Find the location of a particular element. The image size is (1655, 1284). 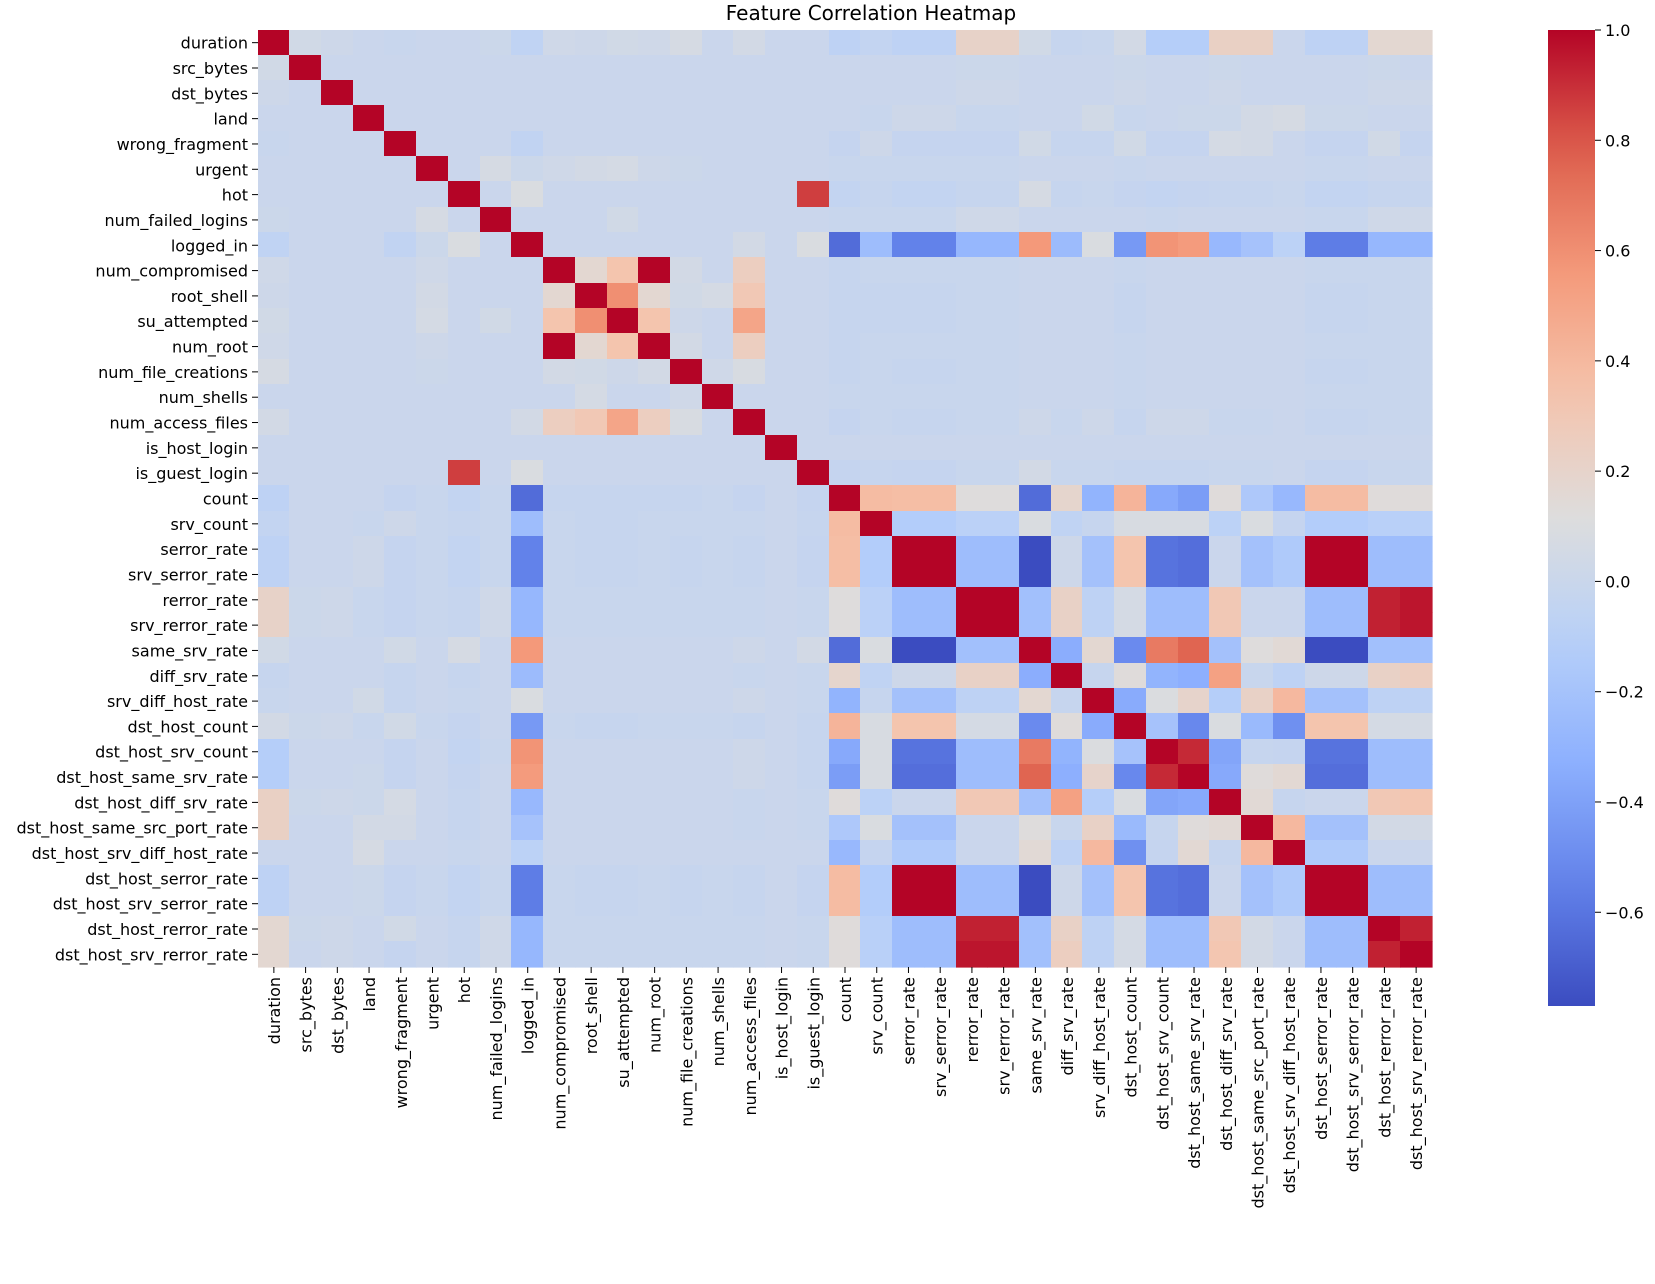

colorbar-gradient is located at coordinates (1571, 518).